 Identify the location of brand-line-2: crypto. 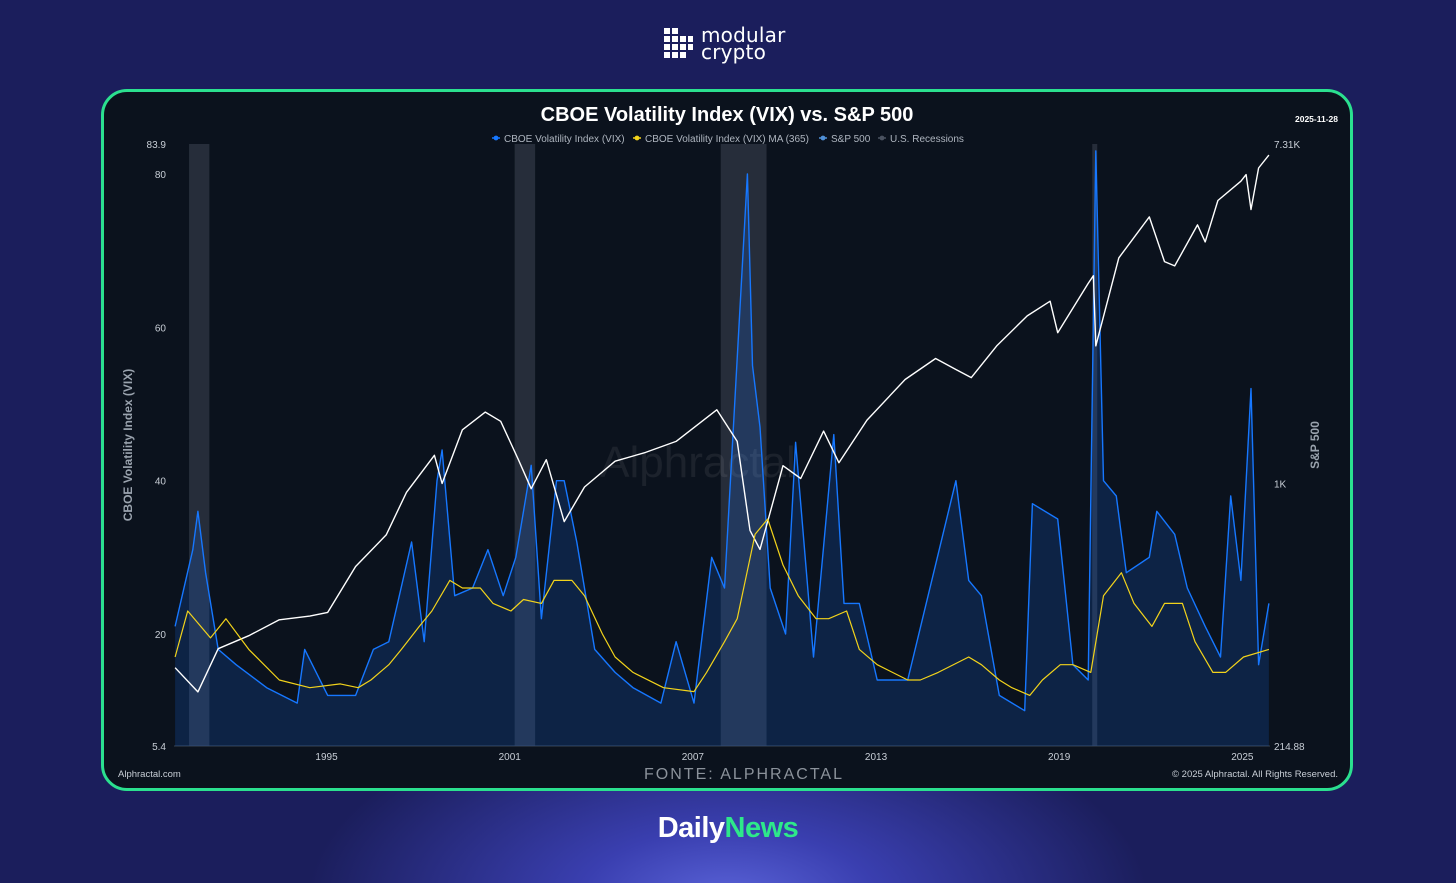
(734, 52).